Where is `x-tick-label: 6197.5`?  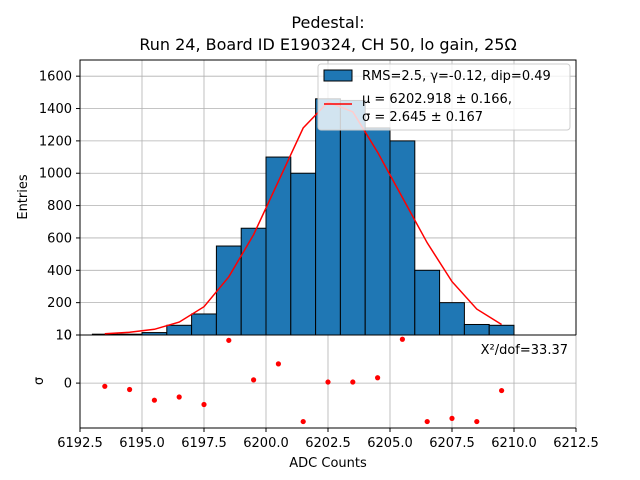 x-tick-label: 6197.5 is located at coordinates (204, 443).